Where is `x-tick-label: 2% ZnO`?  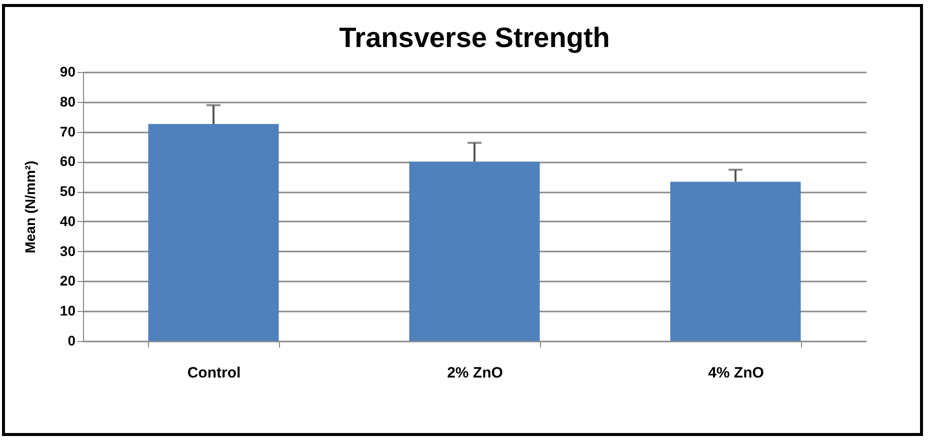
x-tick-label: 2% ZnO is located at coordinates (475, 373).